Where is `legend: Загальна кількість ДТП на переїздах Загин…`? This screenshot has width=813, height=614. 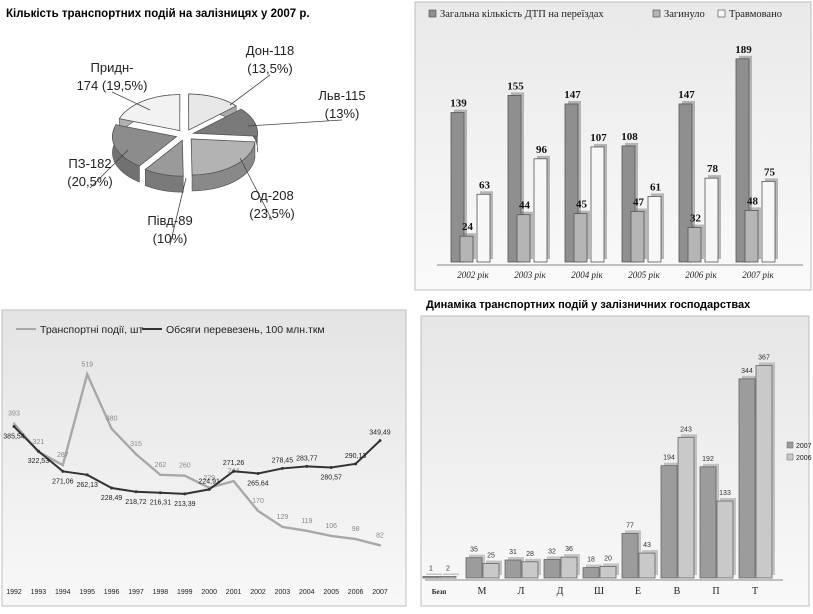 legend: Загальна кількість ДТП на переїздах Загин… is located at coordinates (605, 14).